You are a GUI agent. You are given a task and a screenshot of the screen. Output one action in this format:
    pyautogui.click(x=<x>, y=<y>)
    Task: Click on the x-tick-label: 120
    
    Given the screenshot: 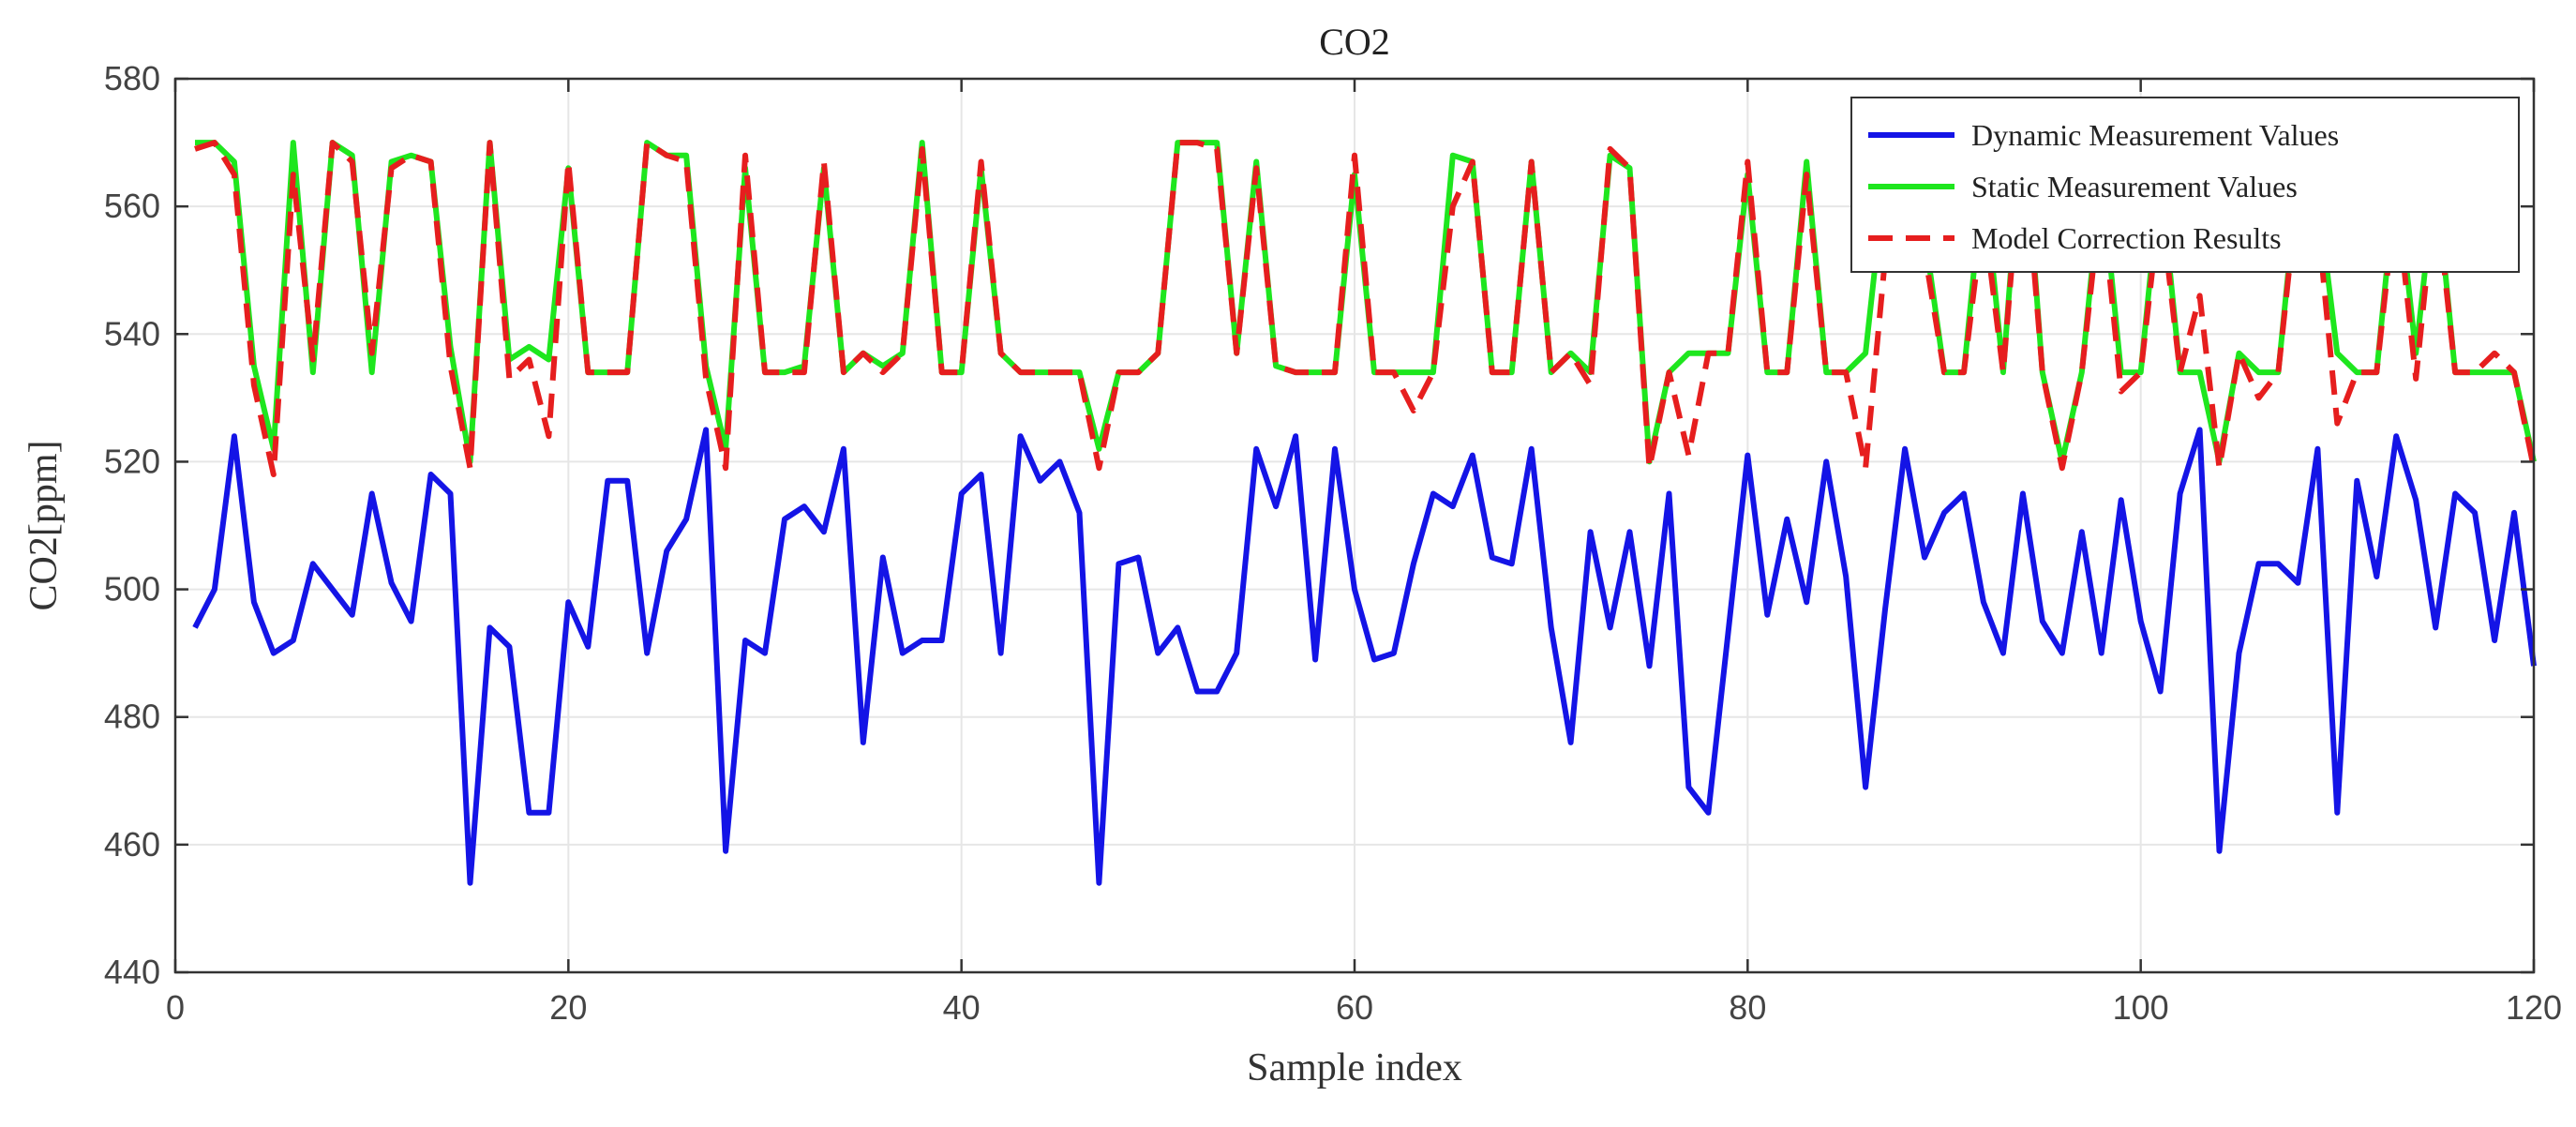 What is the action you would take?
    pyautogui.click(x=2534, y=1007)
    